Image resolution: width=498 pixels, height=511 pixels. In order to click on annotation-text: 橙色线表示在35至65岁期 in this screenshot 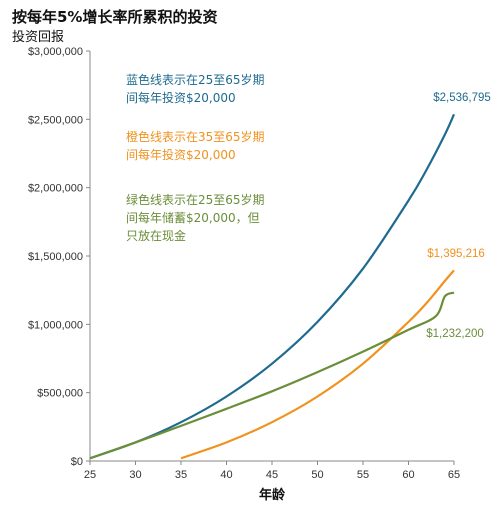, I will do `click(195, 136)`.